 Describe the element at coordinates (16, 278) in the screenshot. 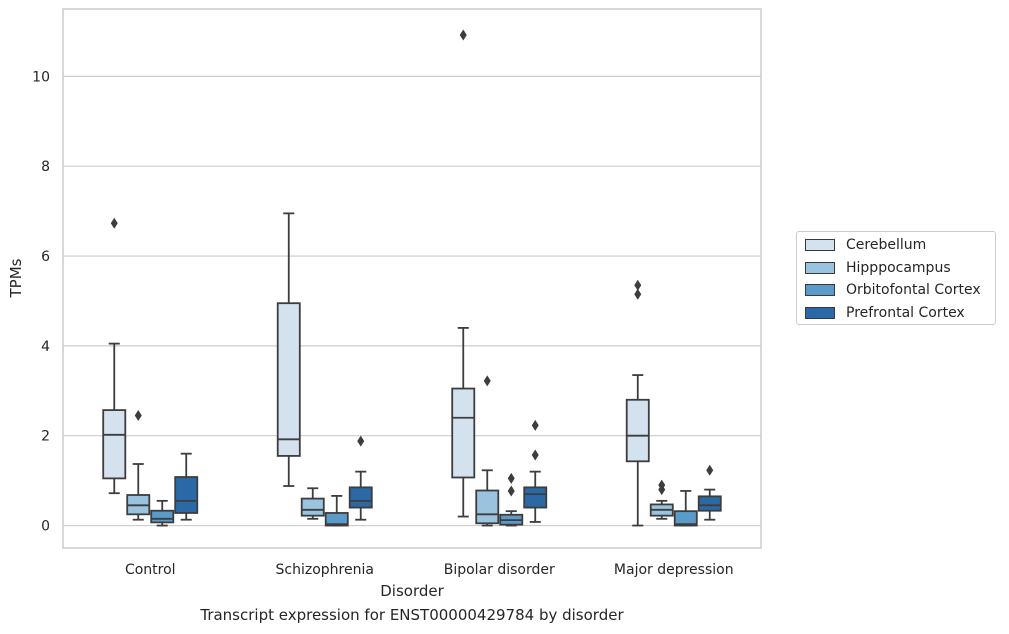

I see `y-axis-label: TPMs` at that location.